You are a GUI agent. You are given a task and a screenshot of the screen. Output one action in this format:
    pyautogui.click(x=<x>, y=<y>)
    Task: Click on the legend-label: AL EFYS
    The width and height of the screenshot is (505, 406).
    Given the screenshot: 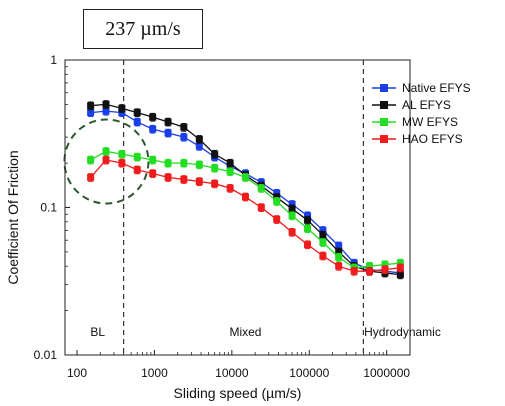 What is the action you would take?
    pyautogui.click(x=426, y=105)
    